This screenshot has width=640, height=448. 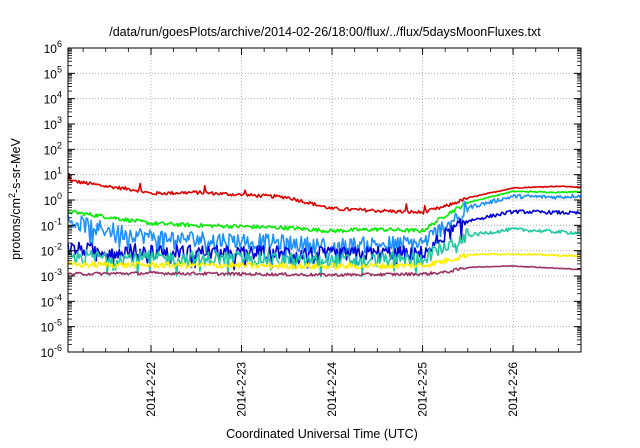 What do you see at coordinates (59, 69) in the screenshot?
I see `y-tick-exponent: 5` at bounding box center [59, 69].